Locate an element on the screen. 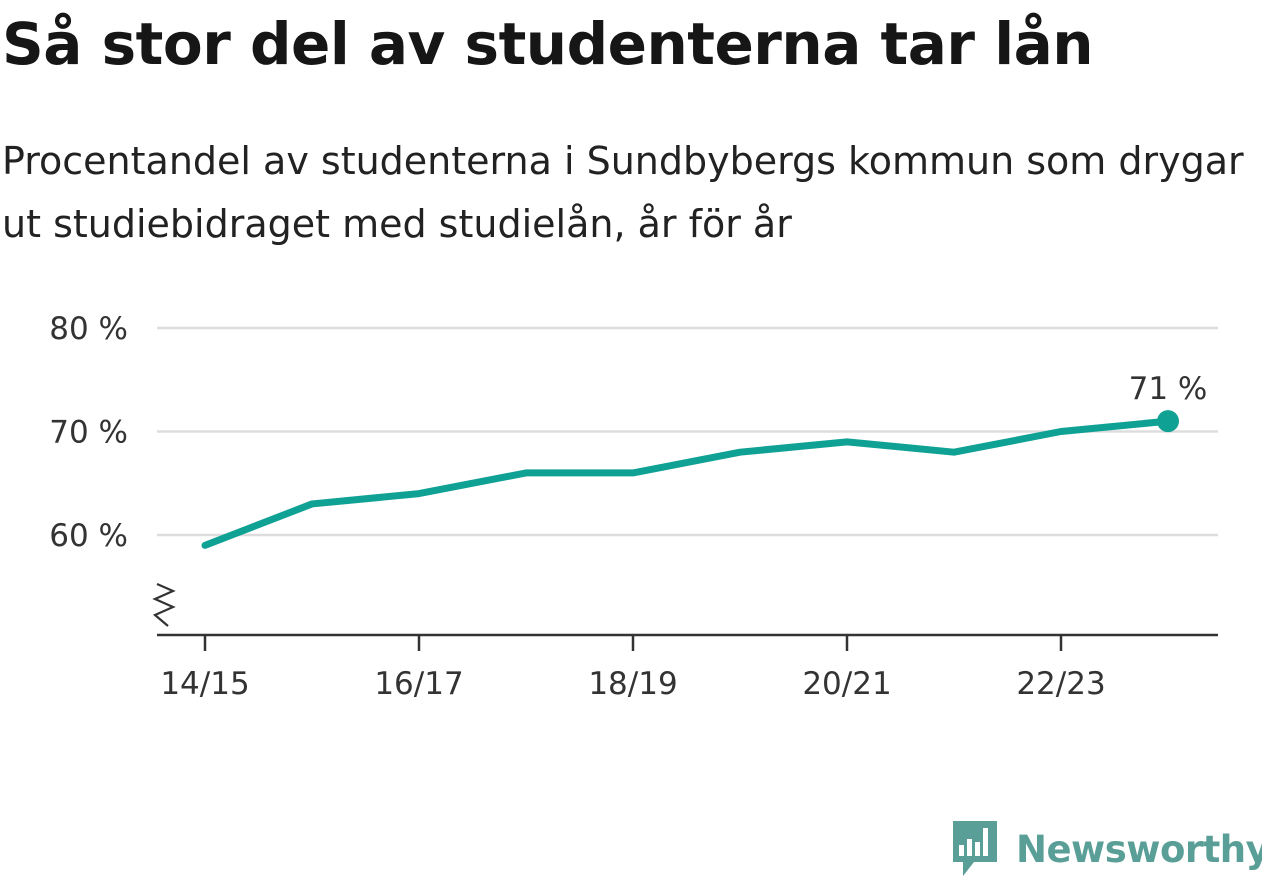 This screenshot has width=1262, height=880. x-tick-label: 18/19 is located at coordinates (632, 684).